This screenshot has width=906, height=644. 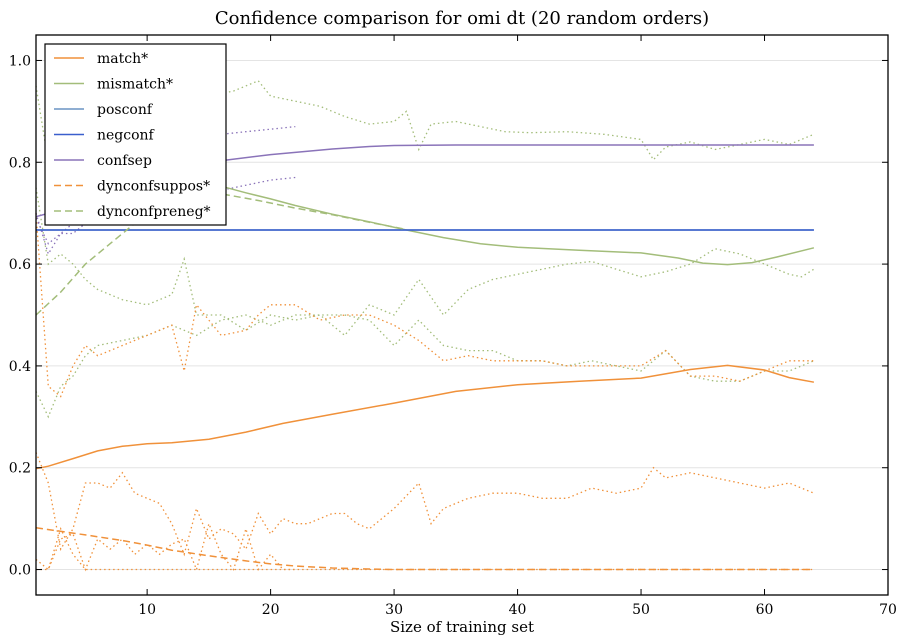 I want to click on y-tick-label: 0.6, so click(x=20, y=265).